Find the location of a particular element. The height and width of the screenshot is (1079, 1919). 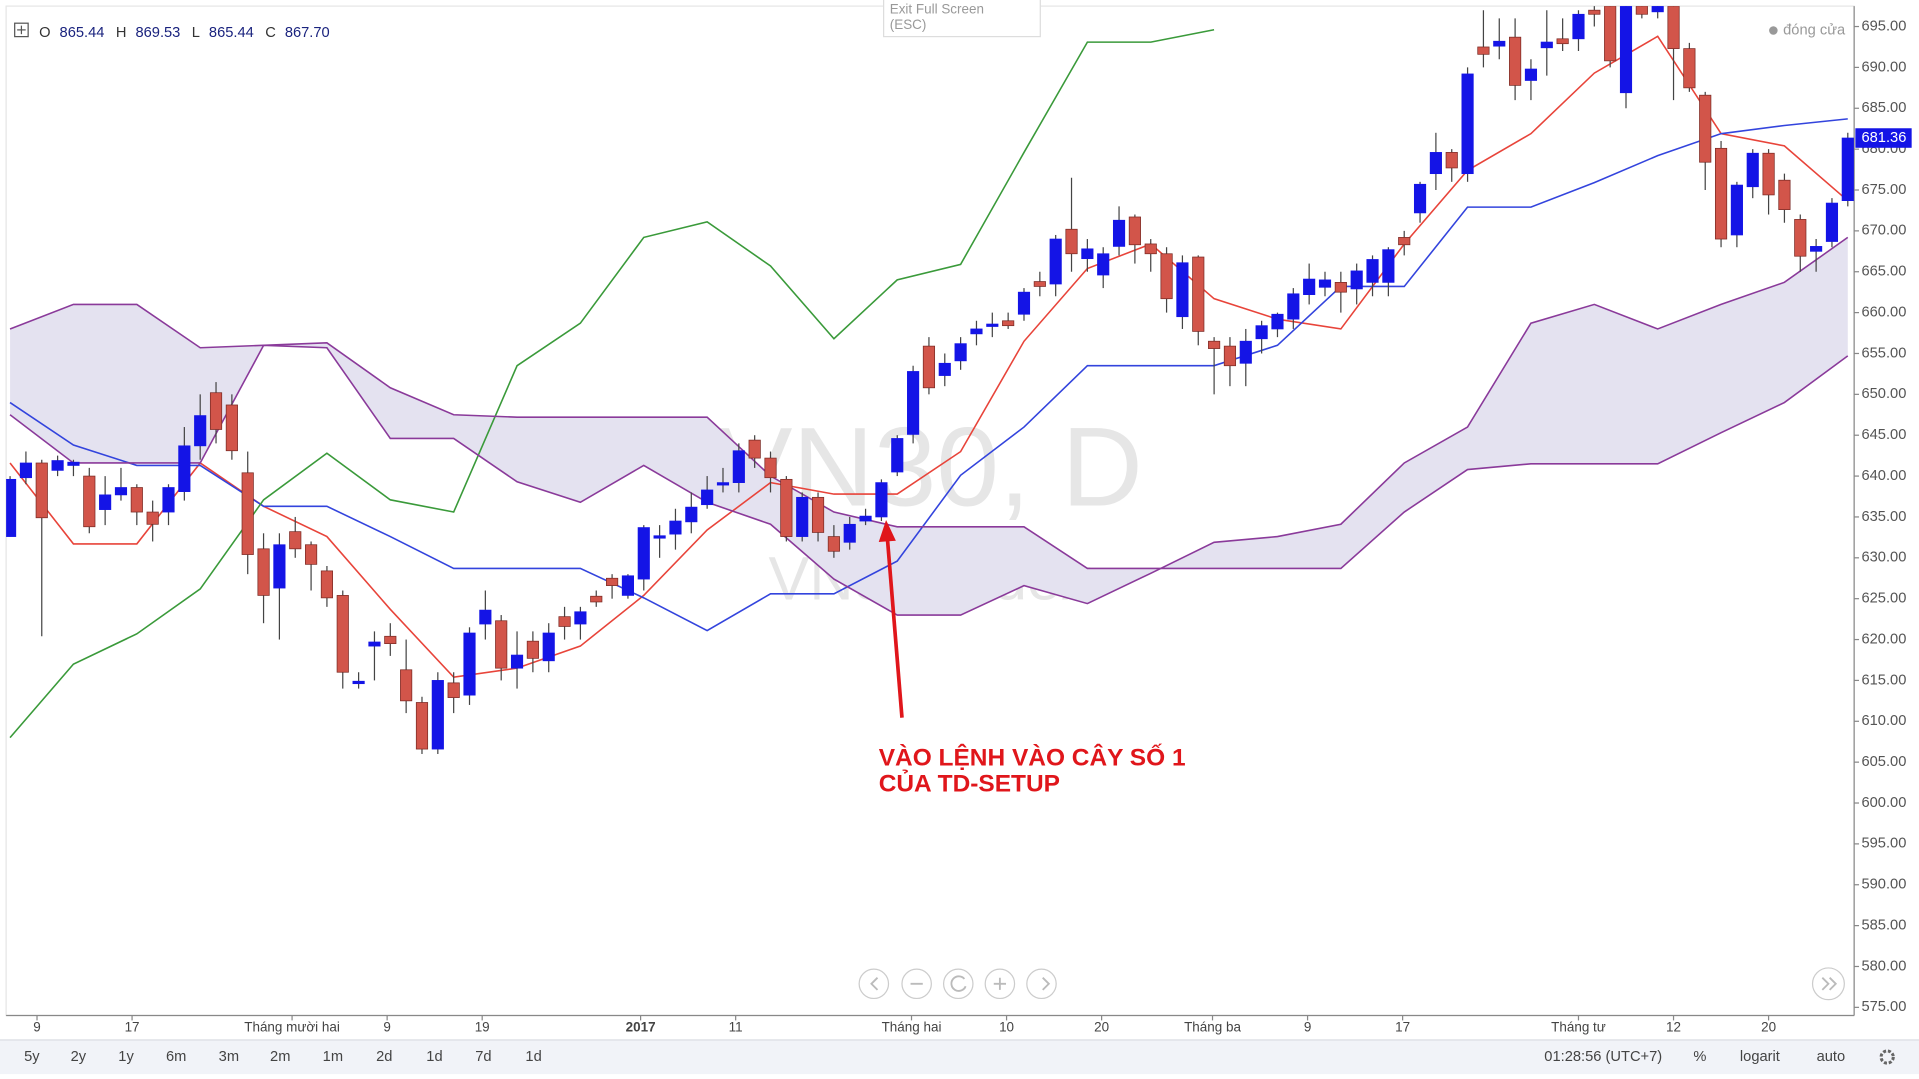

exit-text: Exit Full Screen is located at coordinates (937, 8).